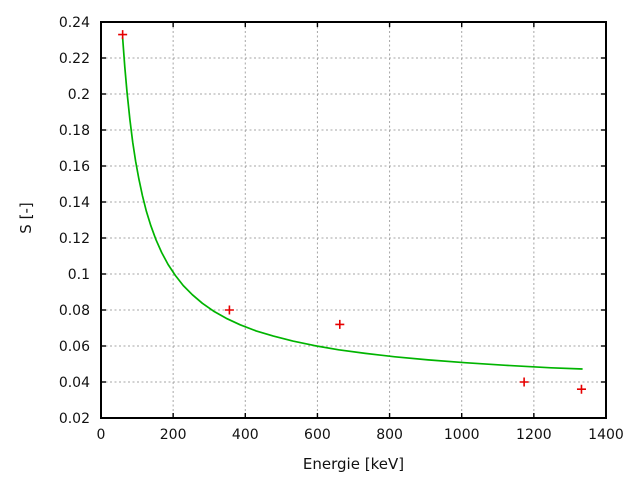  What do you see at coordinates (74, 383) in the screenshot?
I see `y-tick-label: 0.04` at bounding box center [74, 383].